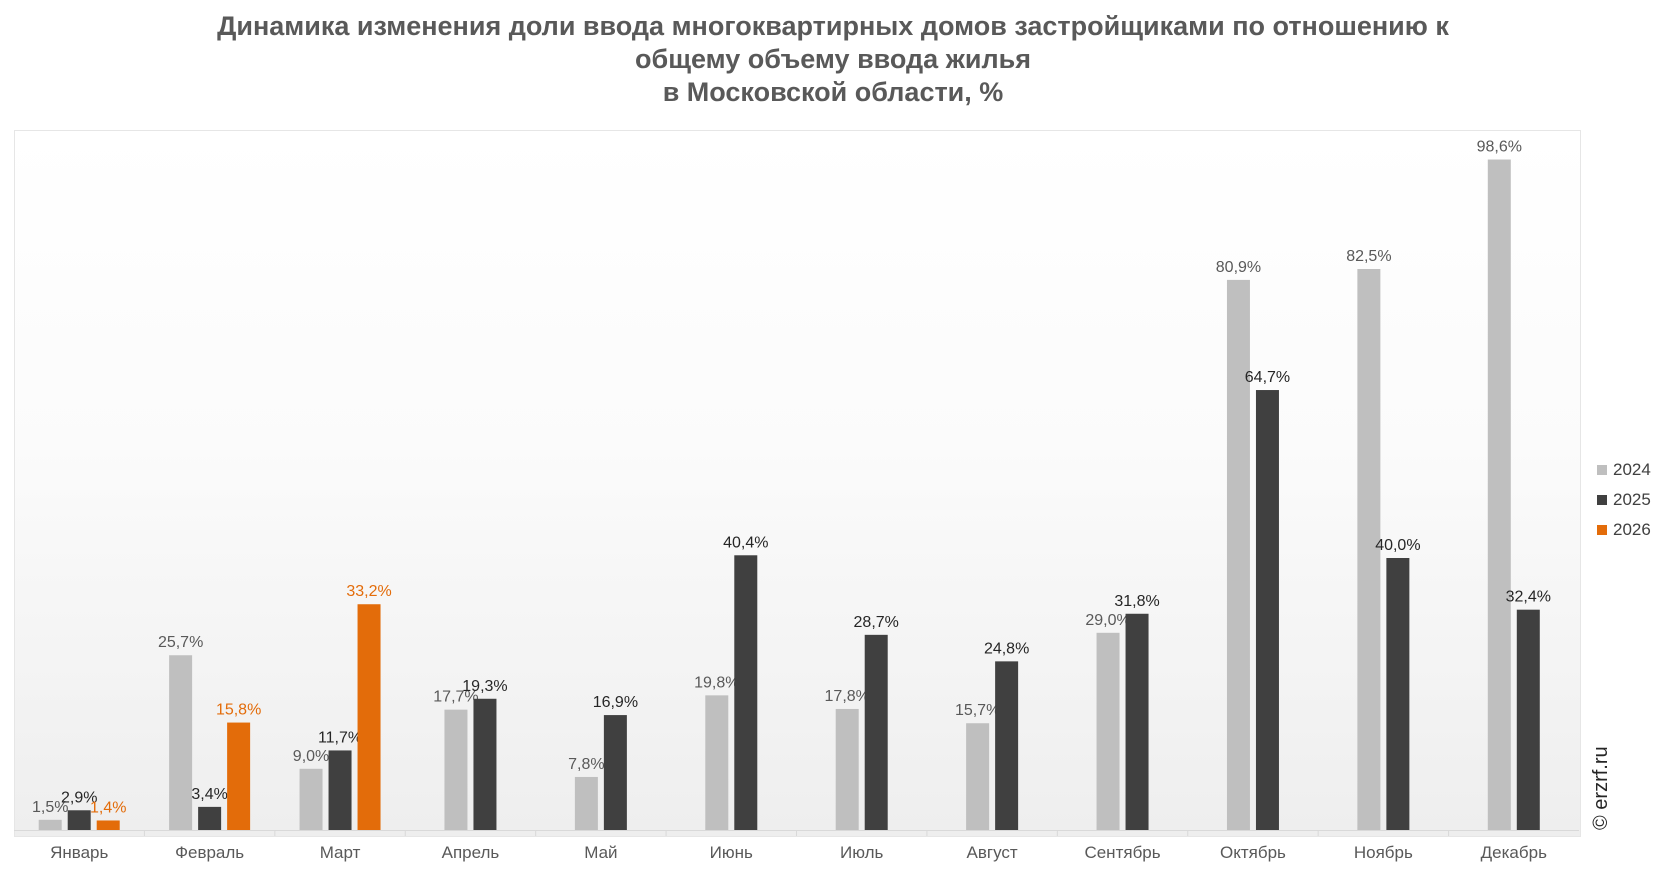  Describe the element at coordinates (1253, 852) in the screenshot. I see `x-tick-label: Октябрь` at that location.